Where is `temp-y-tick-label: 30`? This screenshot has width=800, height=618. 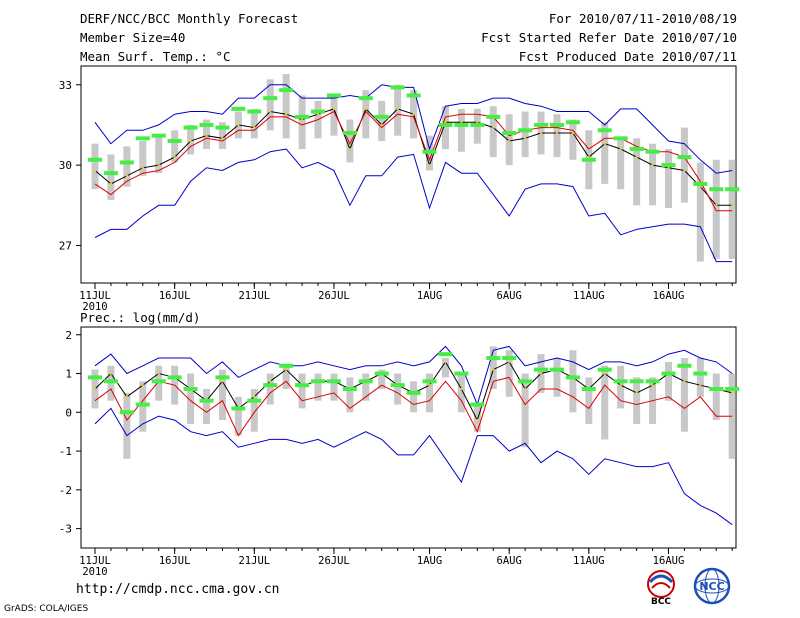
temp-y-tick-label: 30 is located at coordinates (65, 165).